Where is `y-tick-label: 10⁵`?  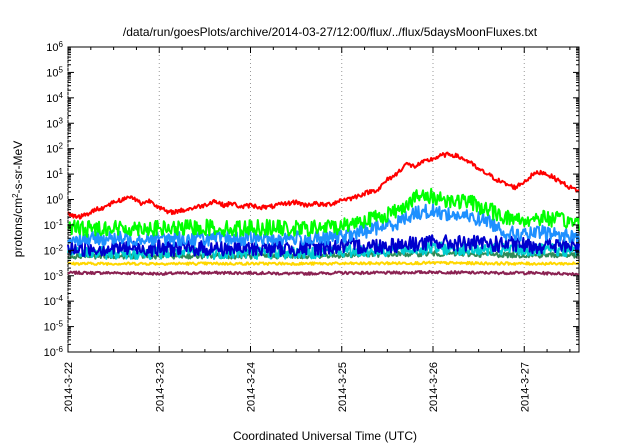
y-tick-label: 10⁵ is located at coordinates (54, 72).